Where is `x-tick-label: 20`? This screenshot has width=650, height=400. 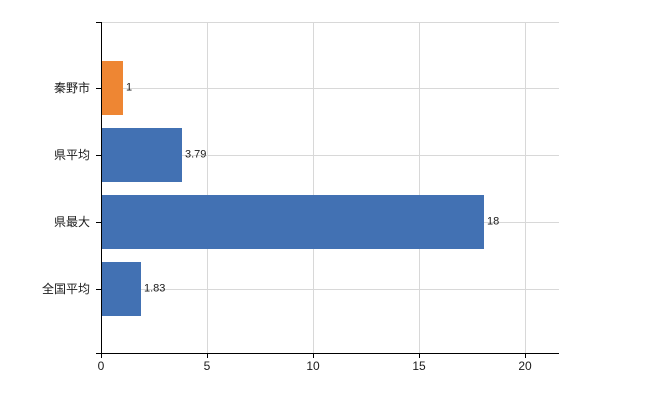 x-tick-label: 20 is located at coordinates (525, 366).